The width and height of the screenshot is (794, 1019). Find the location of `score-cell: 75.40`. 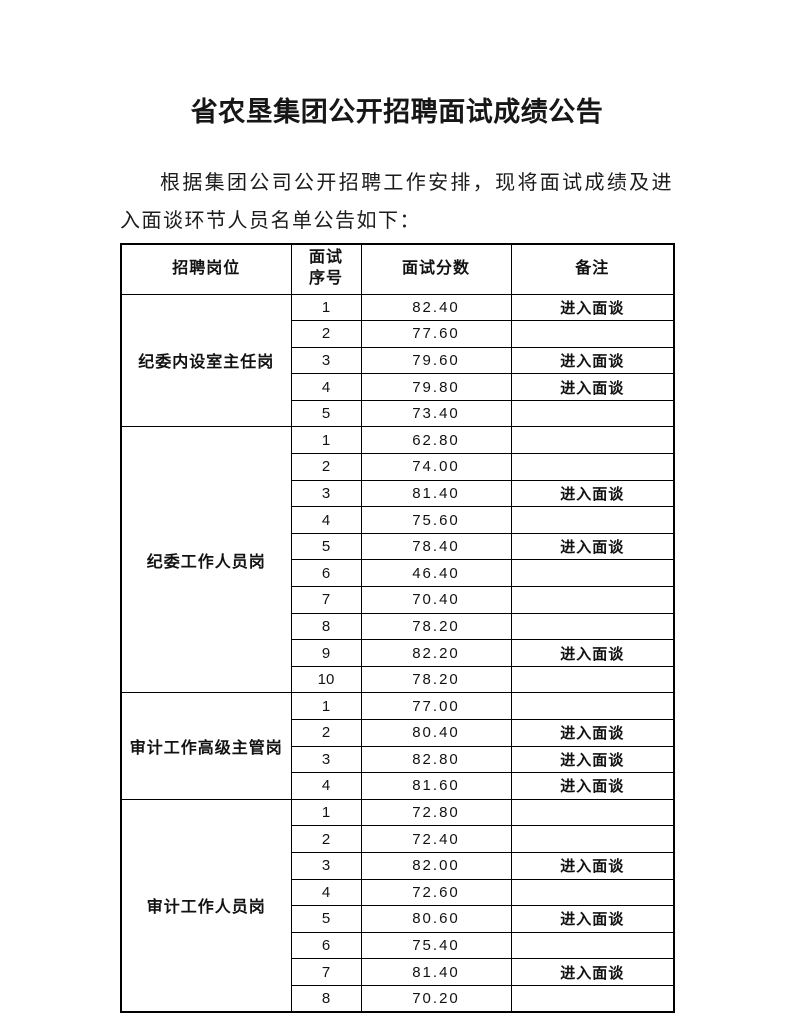

score-cell: 75.40 is located at coordinates (436, 945).